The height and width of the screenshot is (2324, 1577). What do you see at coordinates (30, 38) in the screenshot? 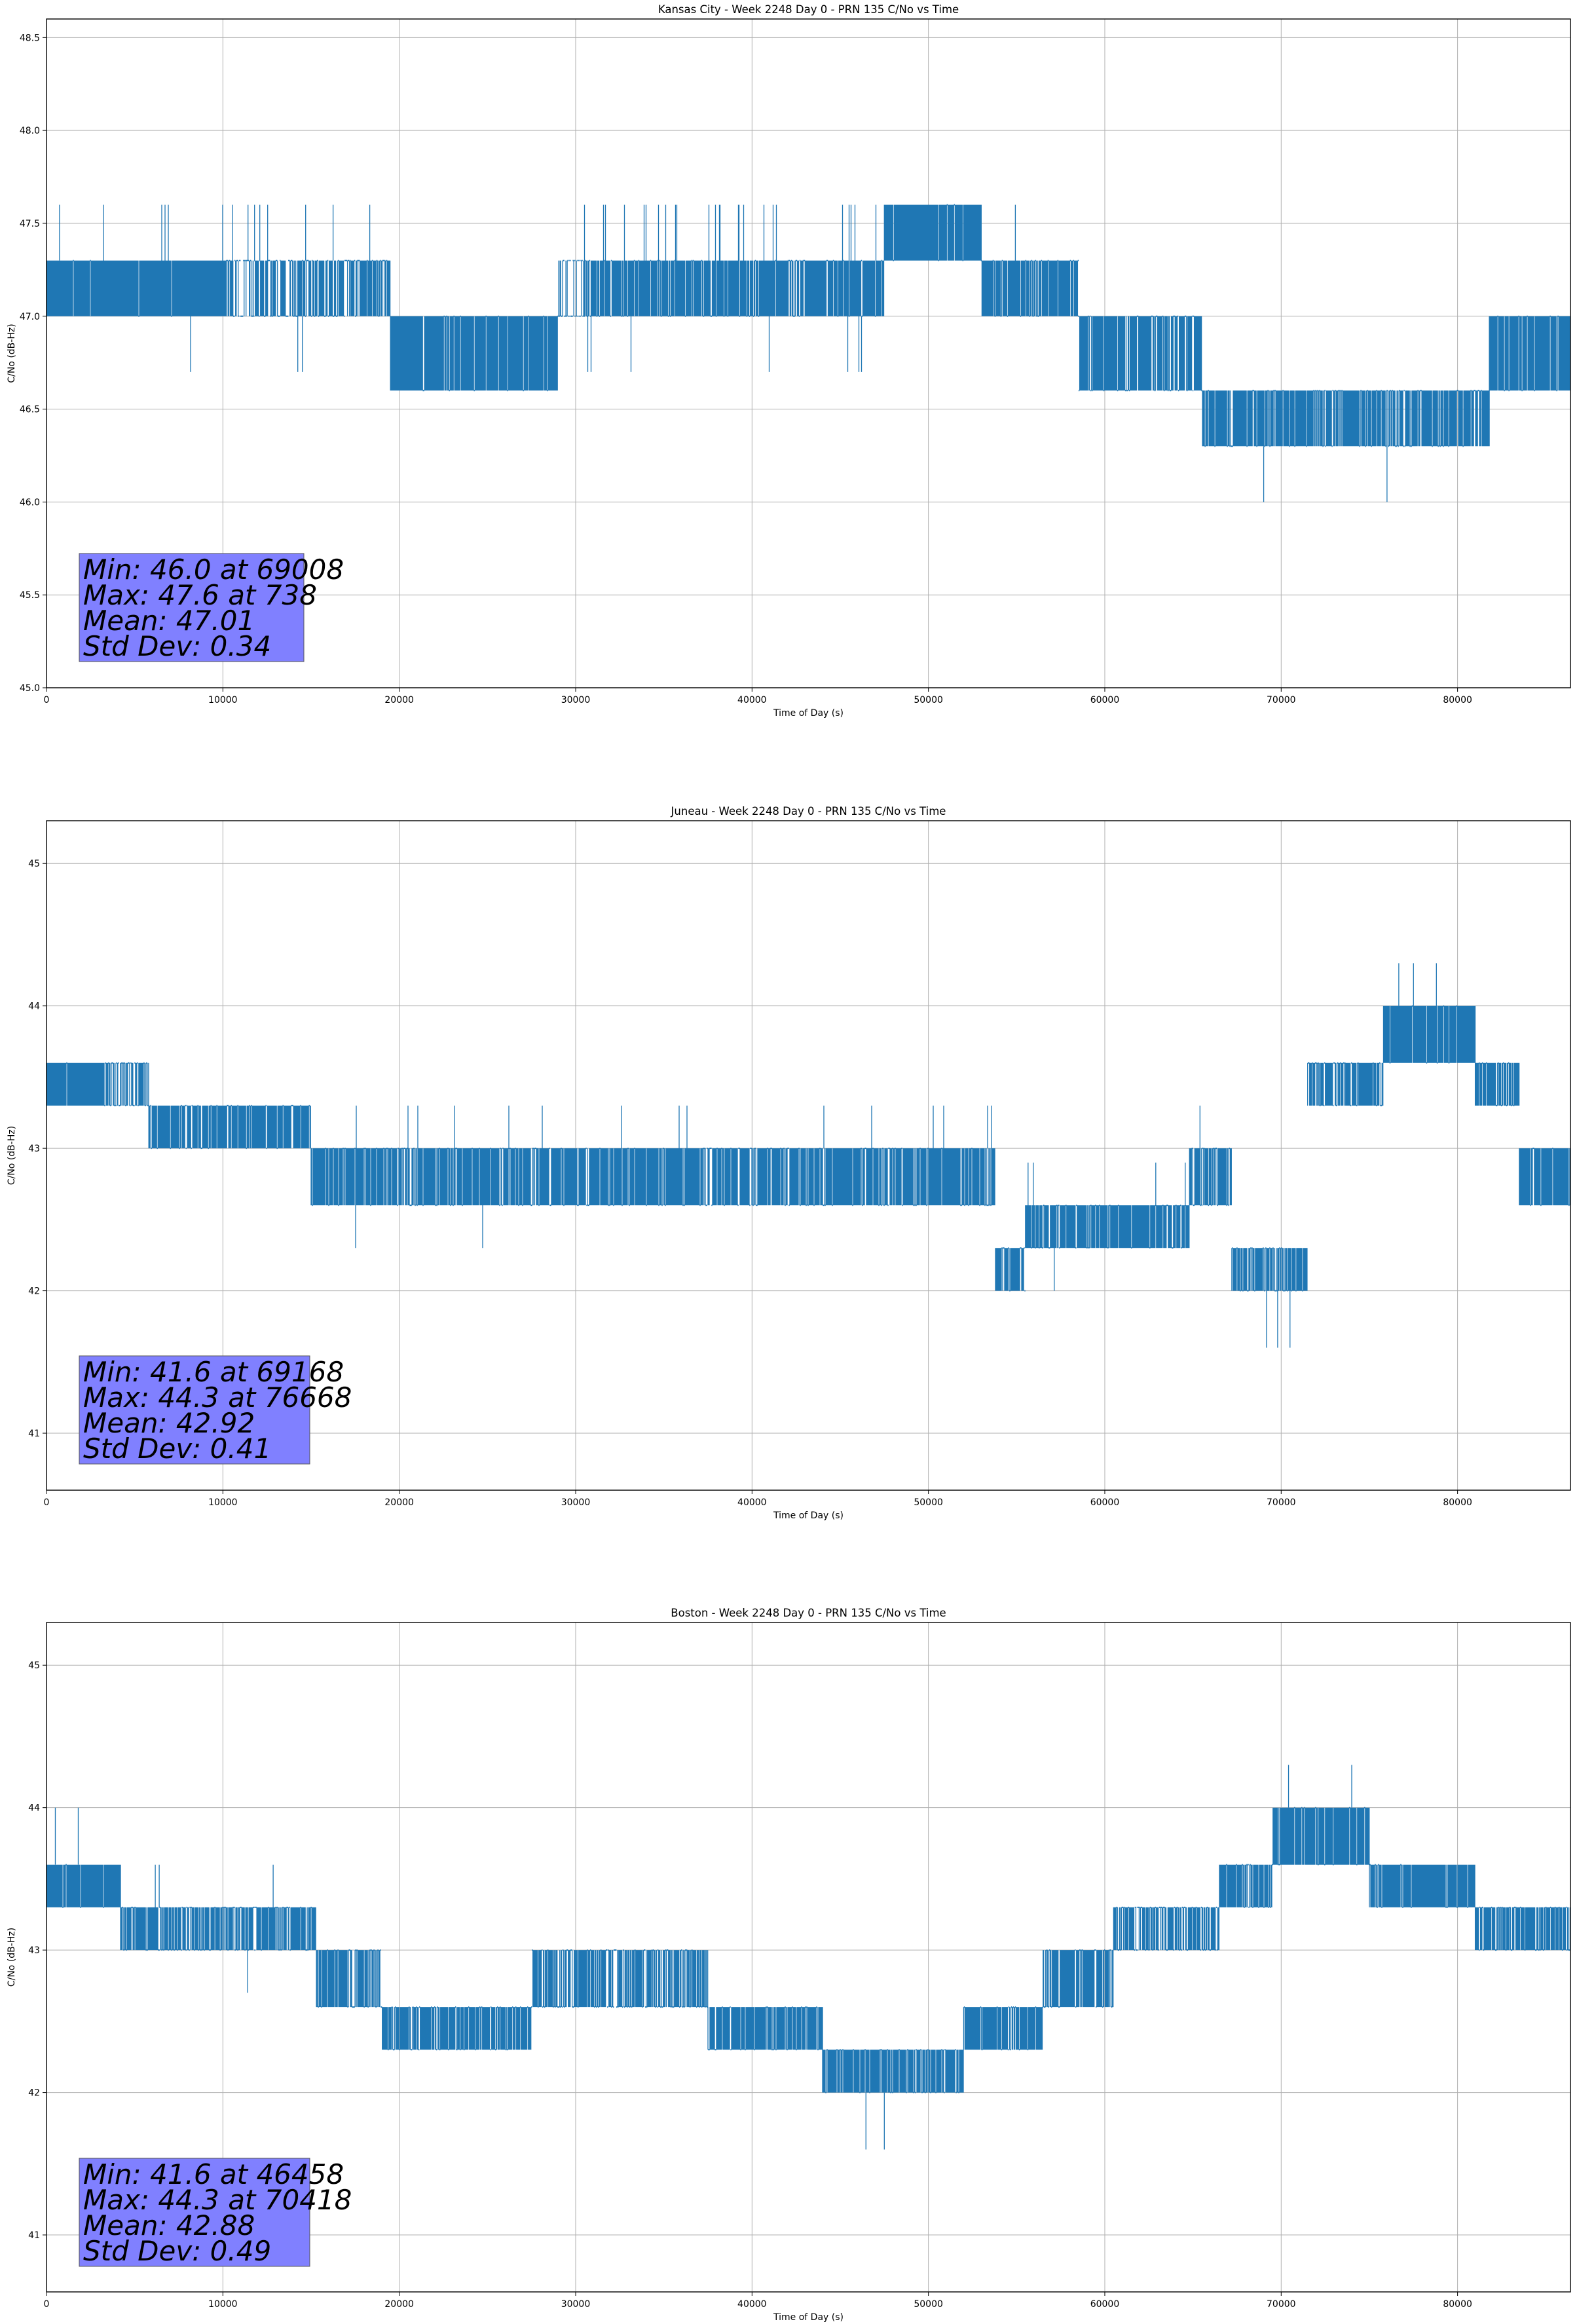
I see `y-tick-label: 48.5` at bounding box center [30, 38].